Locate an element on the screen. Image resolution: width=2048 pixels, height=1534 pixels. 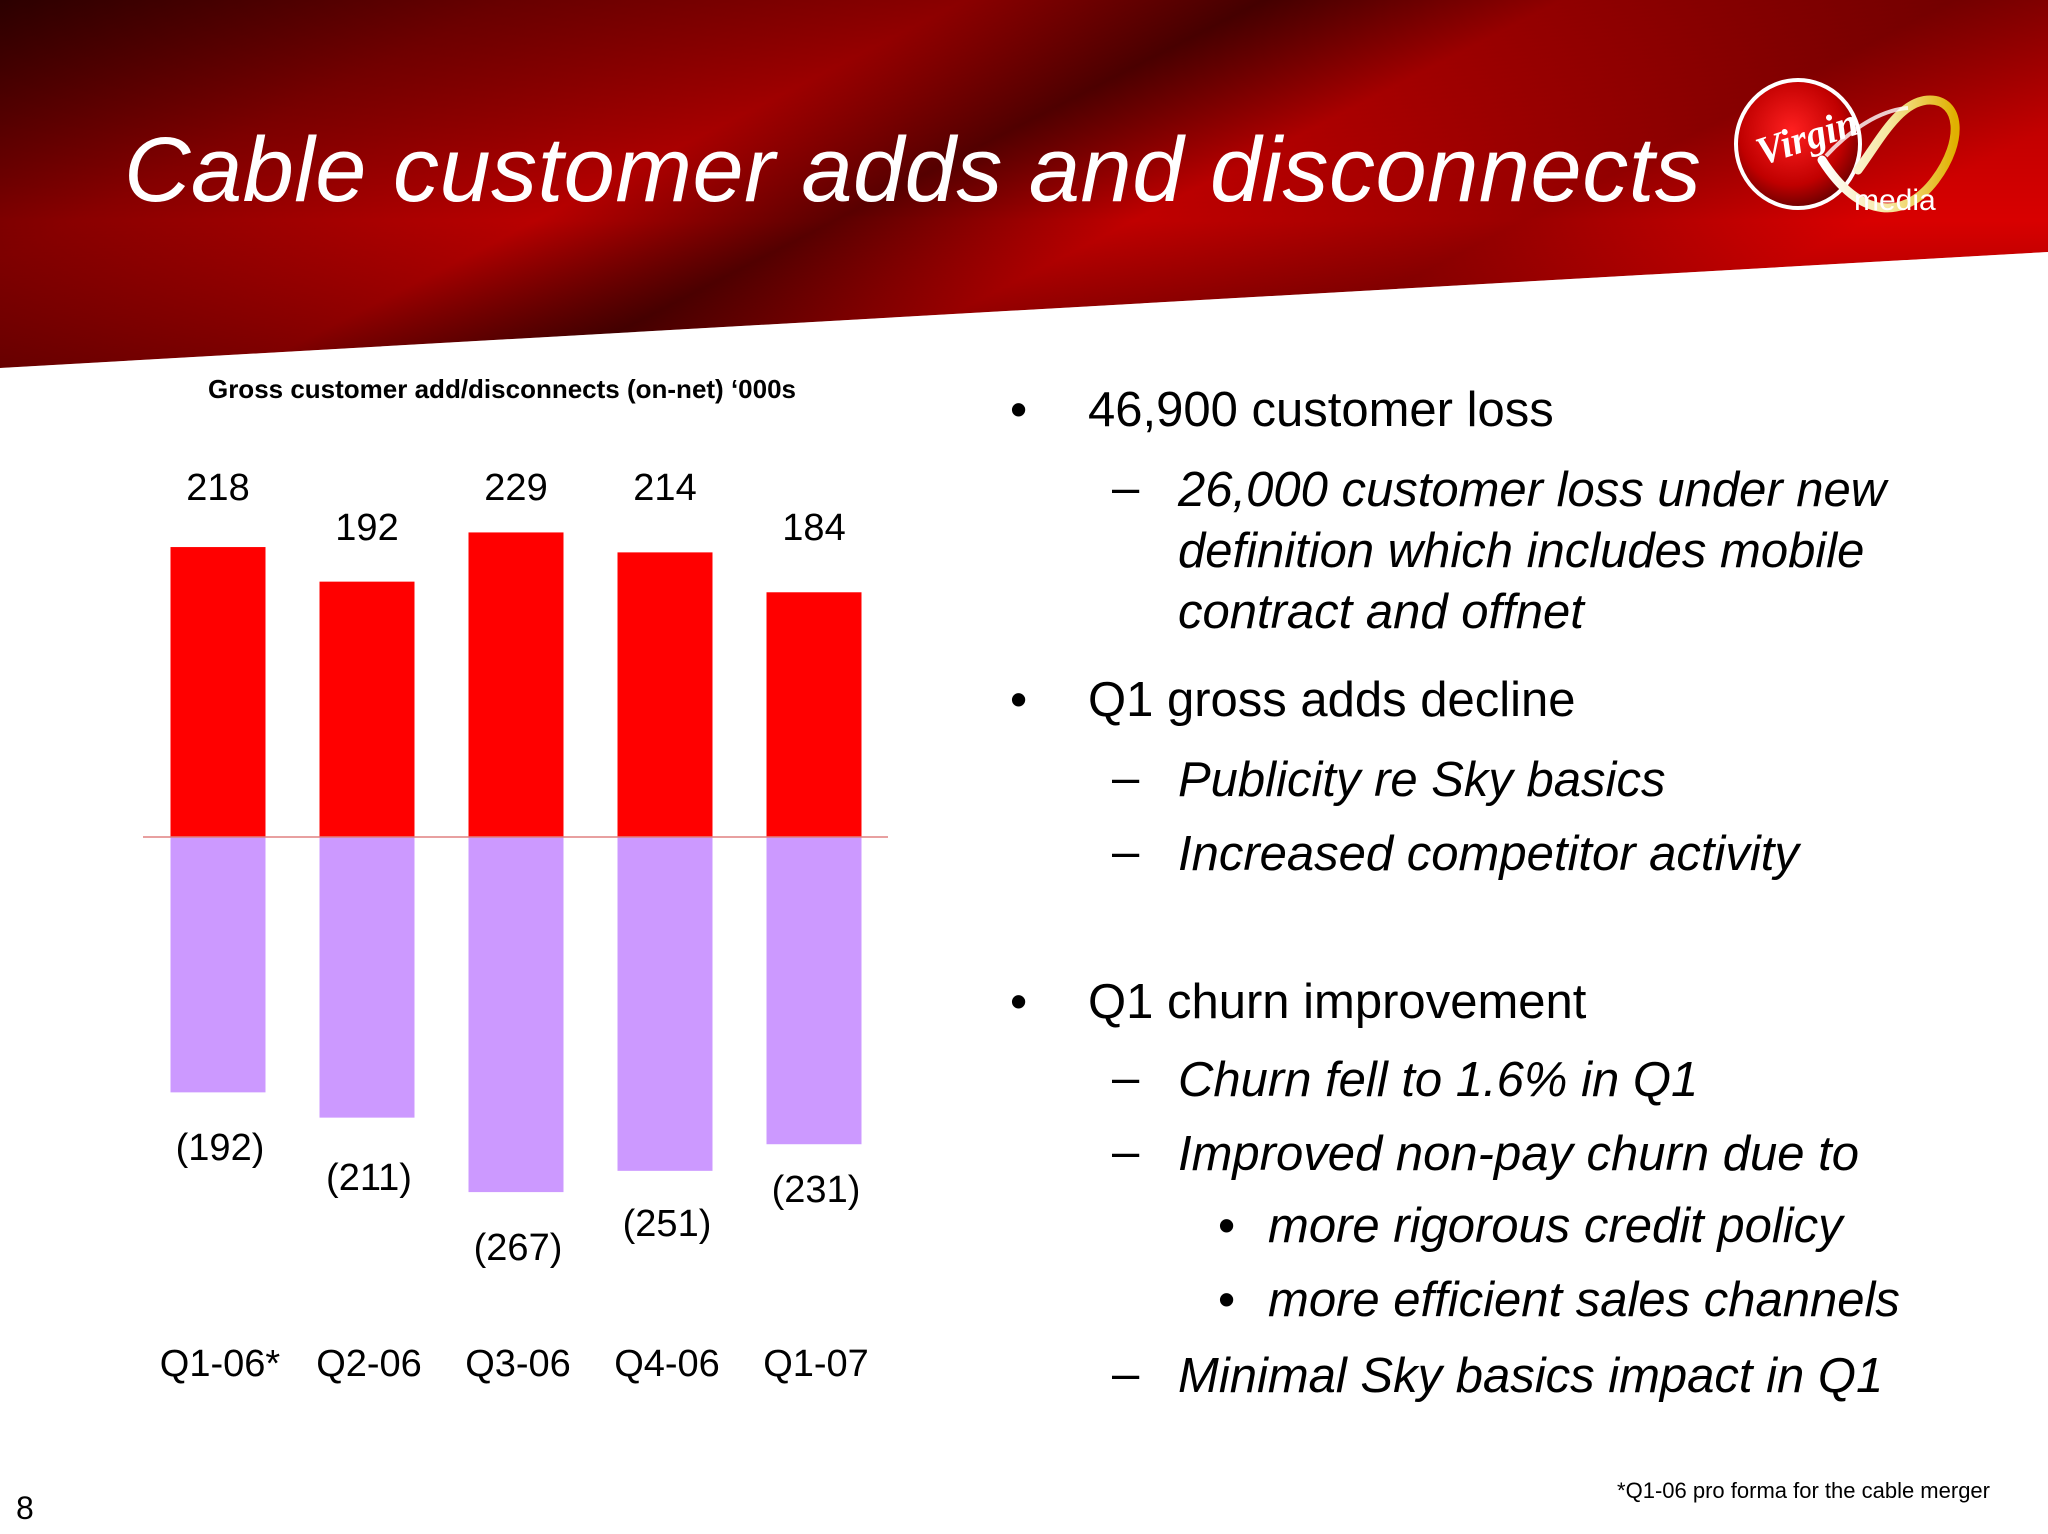
sub-bullet-text: Increased competitor activity is located at coordinates (1488, 854).